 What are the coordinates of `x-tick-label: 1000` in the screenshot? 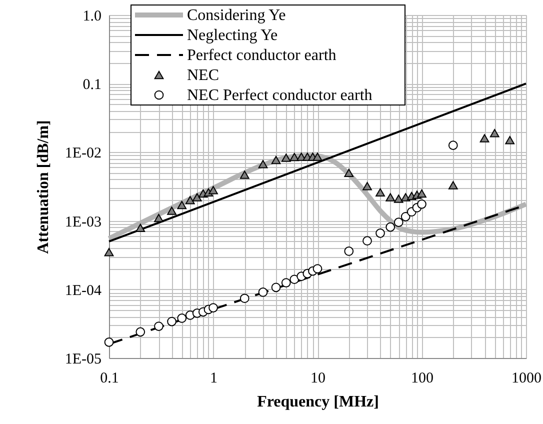 It's located at (527, 378).